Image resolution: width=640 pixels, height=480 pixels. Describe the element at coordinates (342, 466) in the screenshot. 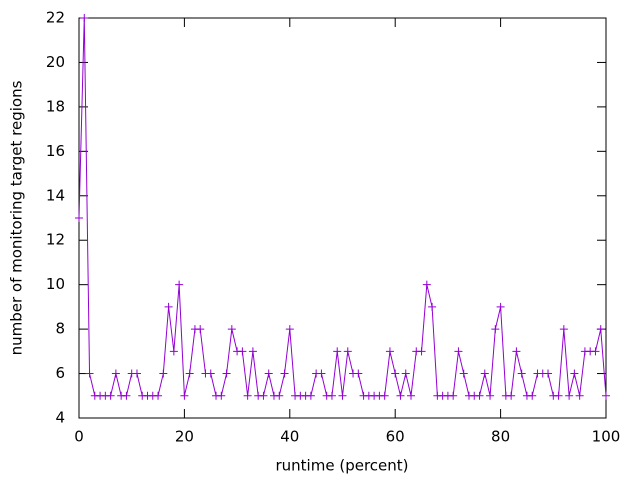

I see `x-axis-label: runtime (percent)` at that location.